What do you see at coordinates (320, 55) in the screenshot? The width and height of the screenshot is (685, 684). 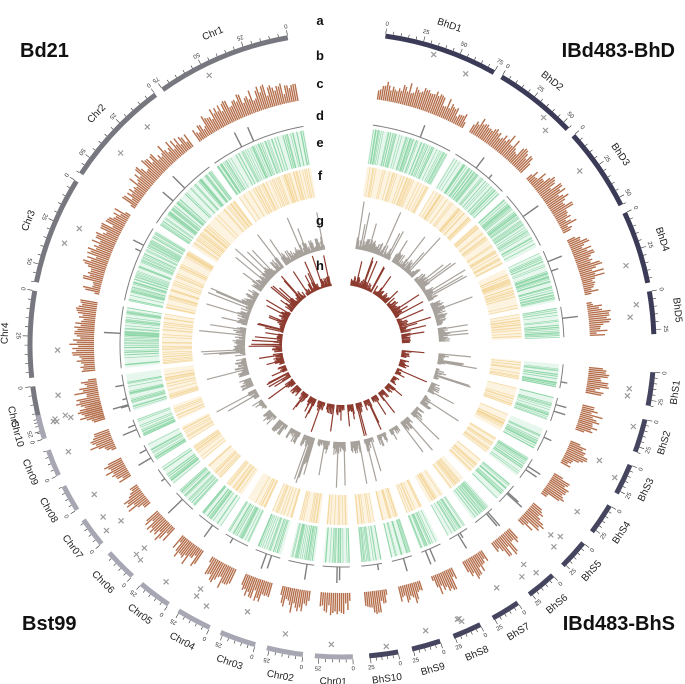 I see `track-label-b: b` at bounding box center [320, 55].